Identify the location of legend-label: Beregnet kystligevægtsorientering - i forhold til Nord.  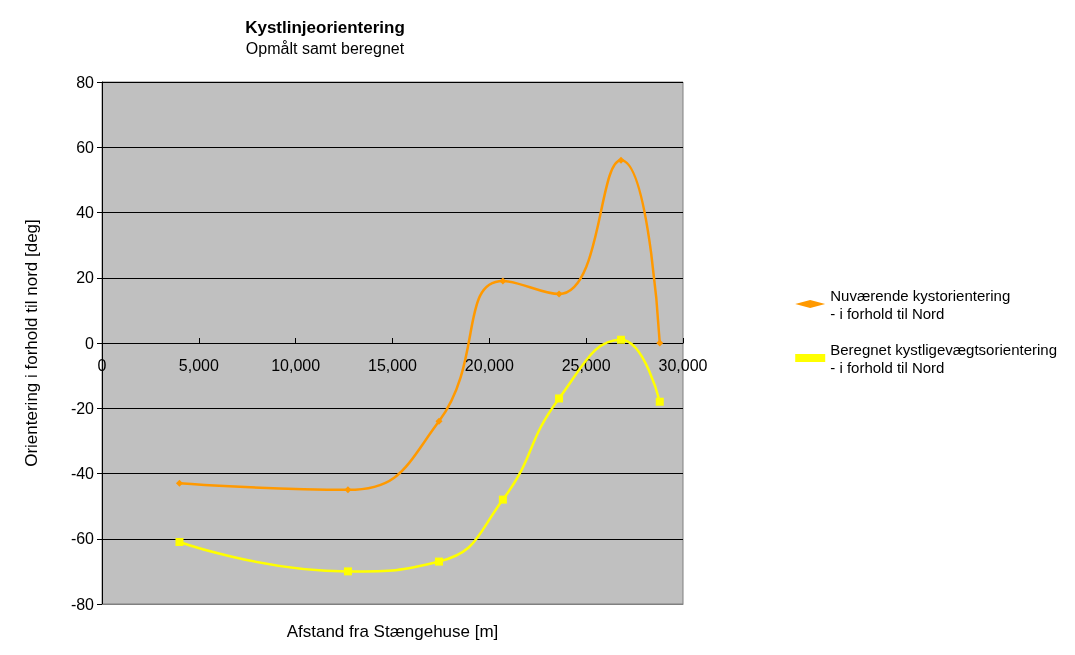
(944, 358).